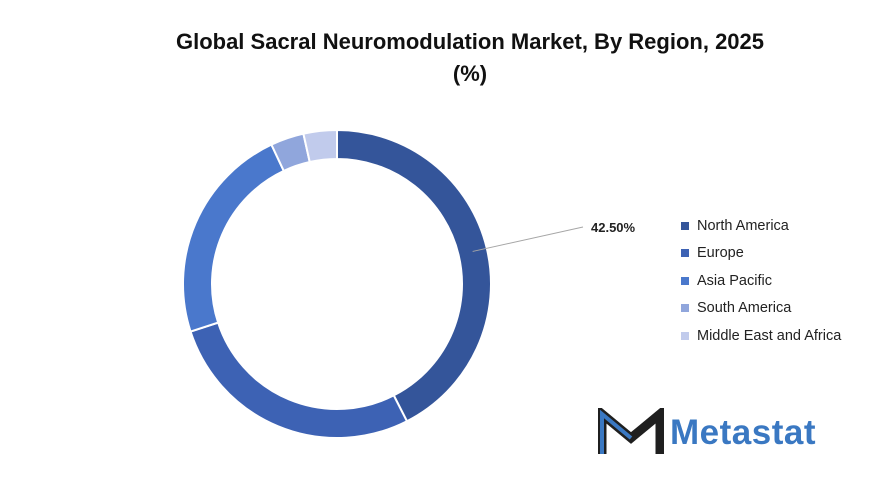 The height and width of the screenshot is (484, 880). I want to click on legend-item-north-america: North America, so click(761, 226).